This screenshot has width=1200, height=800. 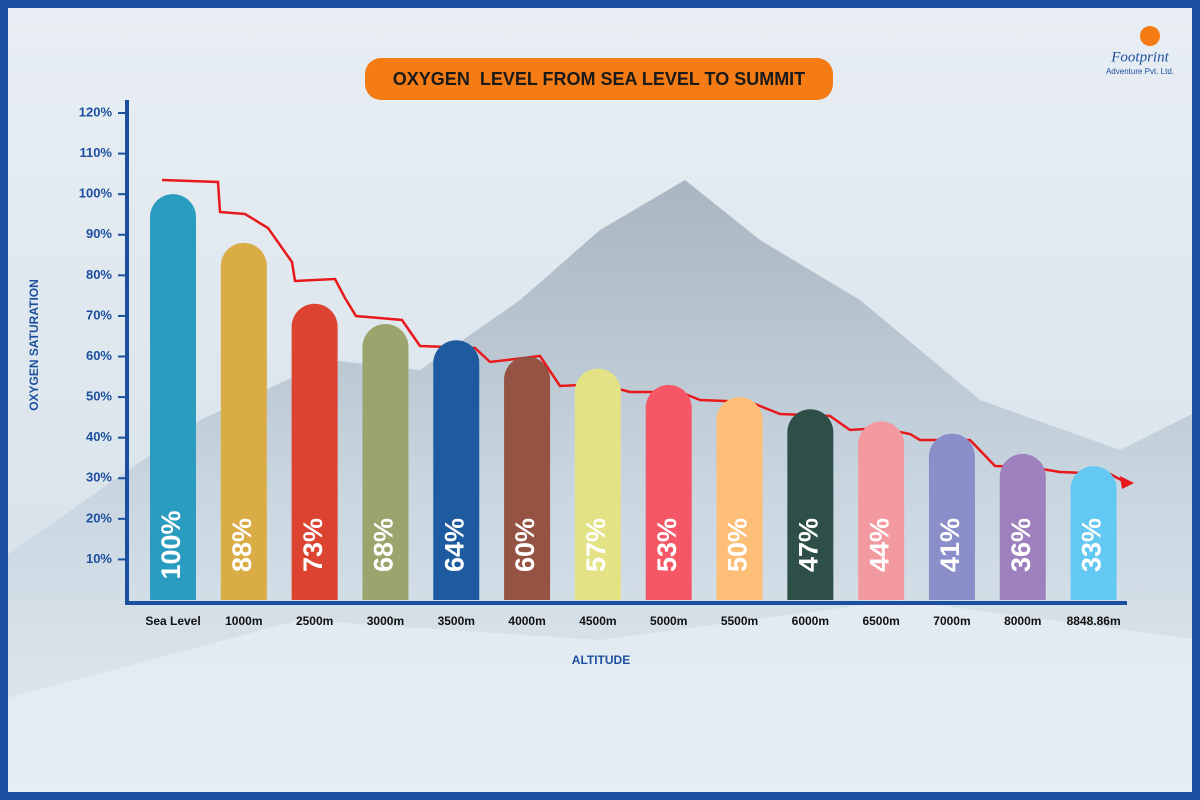 I want to click on value-label: 33%, so click(x=1092, y=545).